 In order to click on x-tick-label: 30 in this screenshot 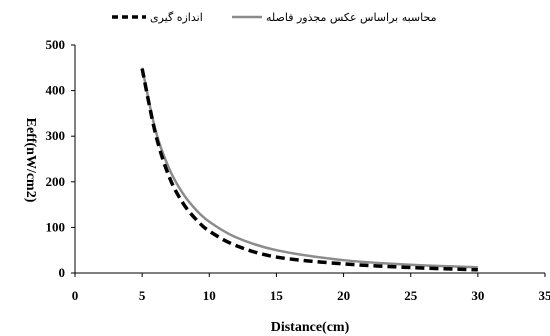, I will do `click(477, 295)`.